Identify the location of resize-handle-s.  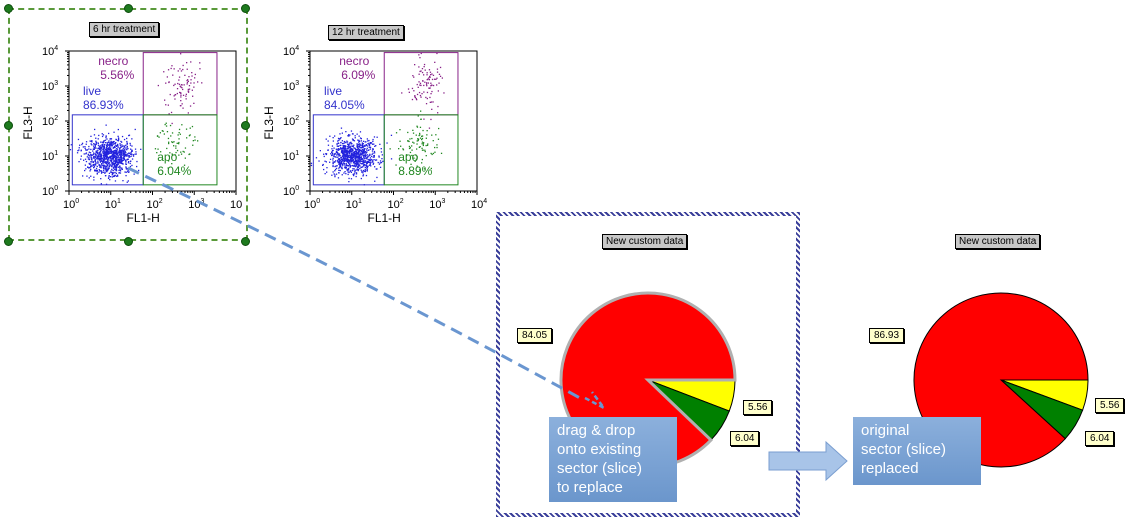
(128, 241).